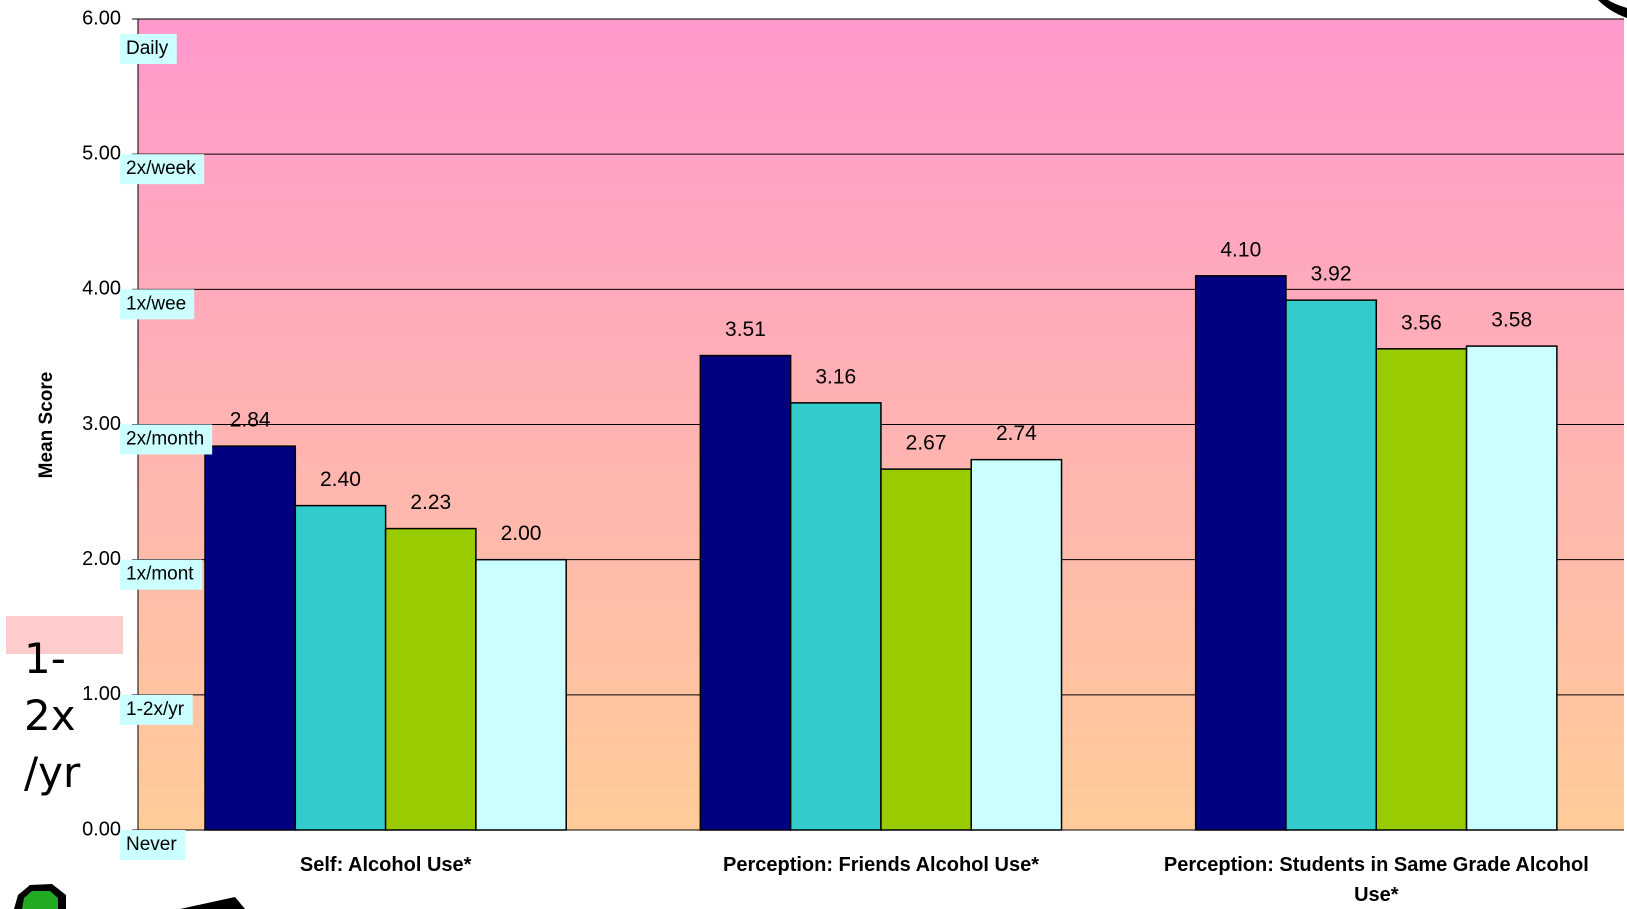  Describe the element at coordinates (46, 425) in the screenshot. I see `y-axis-title: Mean Score` at that location.